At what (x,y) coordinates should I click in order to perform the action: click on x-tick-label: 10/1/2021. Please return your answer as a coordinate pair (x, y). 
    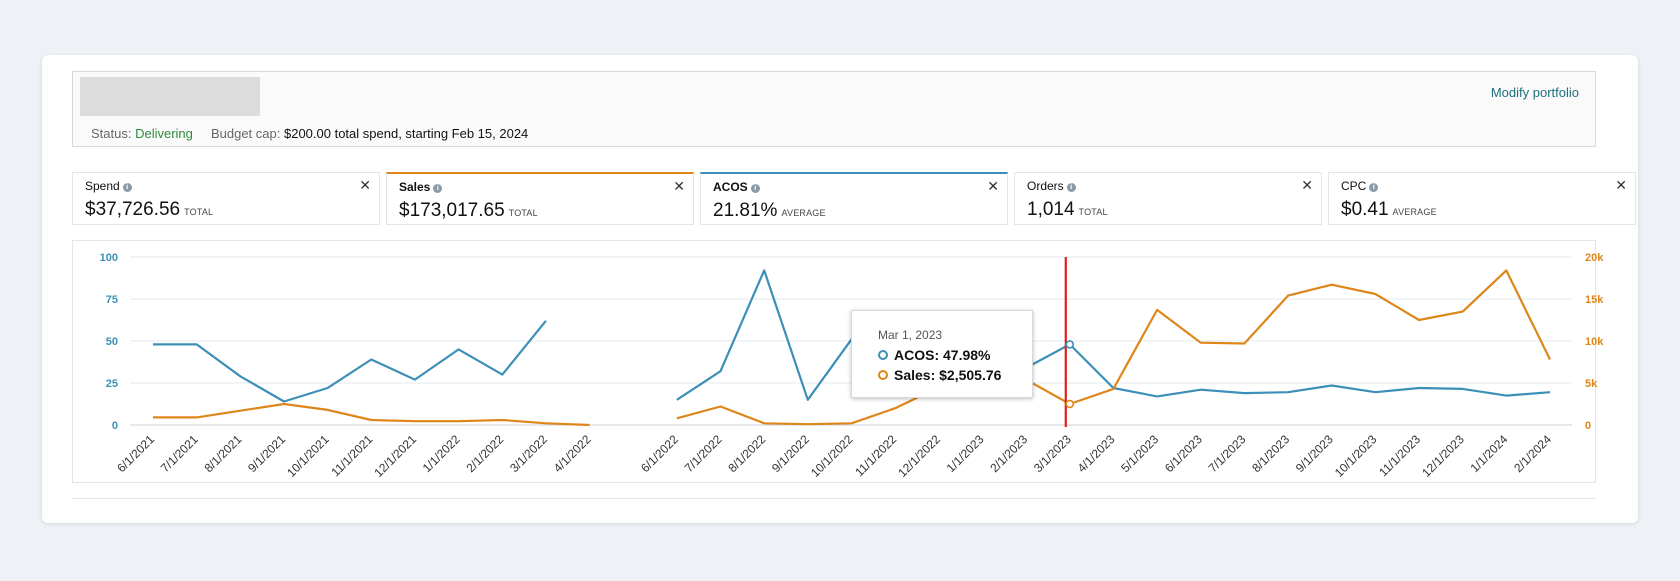
    Looking at the image, I should click on (308, 456).